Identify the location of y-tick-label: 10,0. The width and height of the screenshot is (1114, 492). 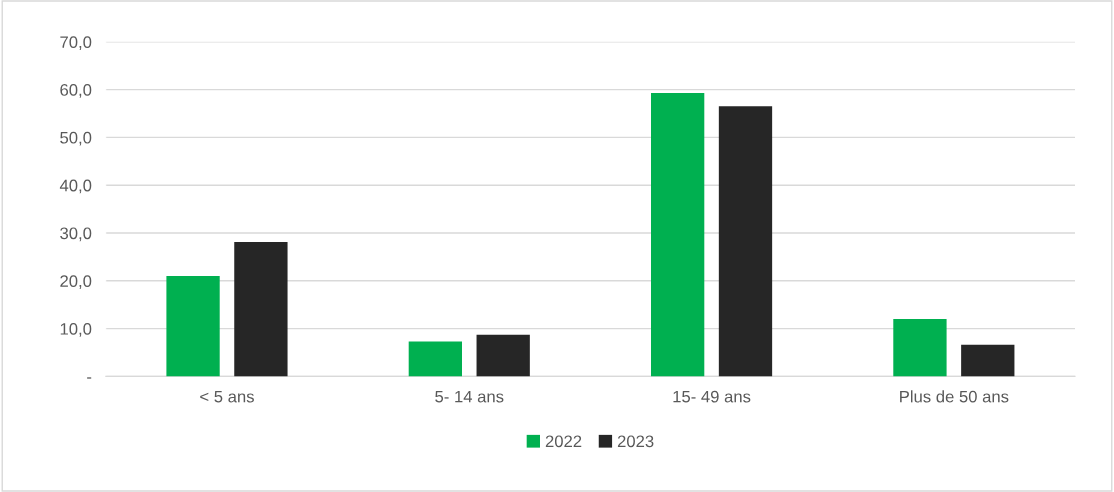
(76, 329).